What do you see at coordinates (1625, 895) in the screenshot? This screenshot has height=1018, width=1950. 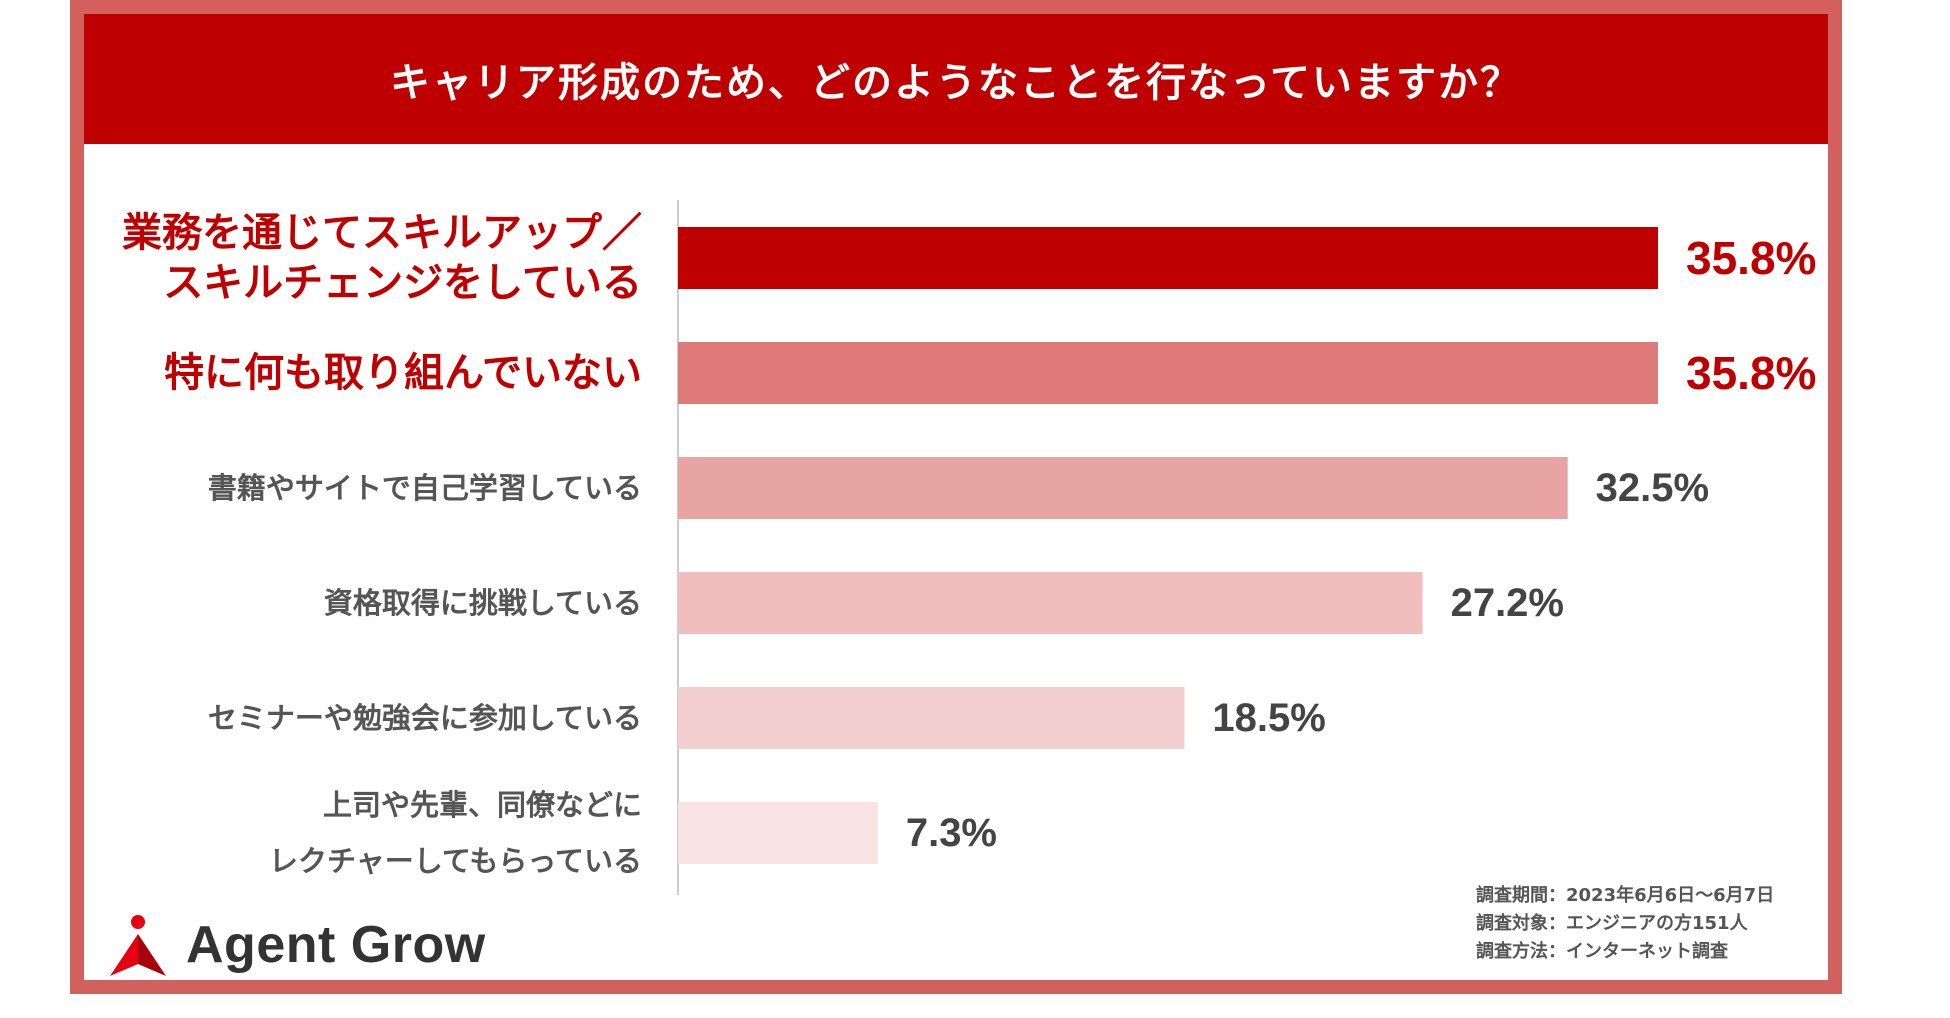 I see `survey-period: 調査期間：2023年6月6日〜6月7日` at bounding box center [1625, 895].